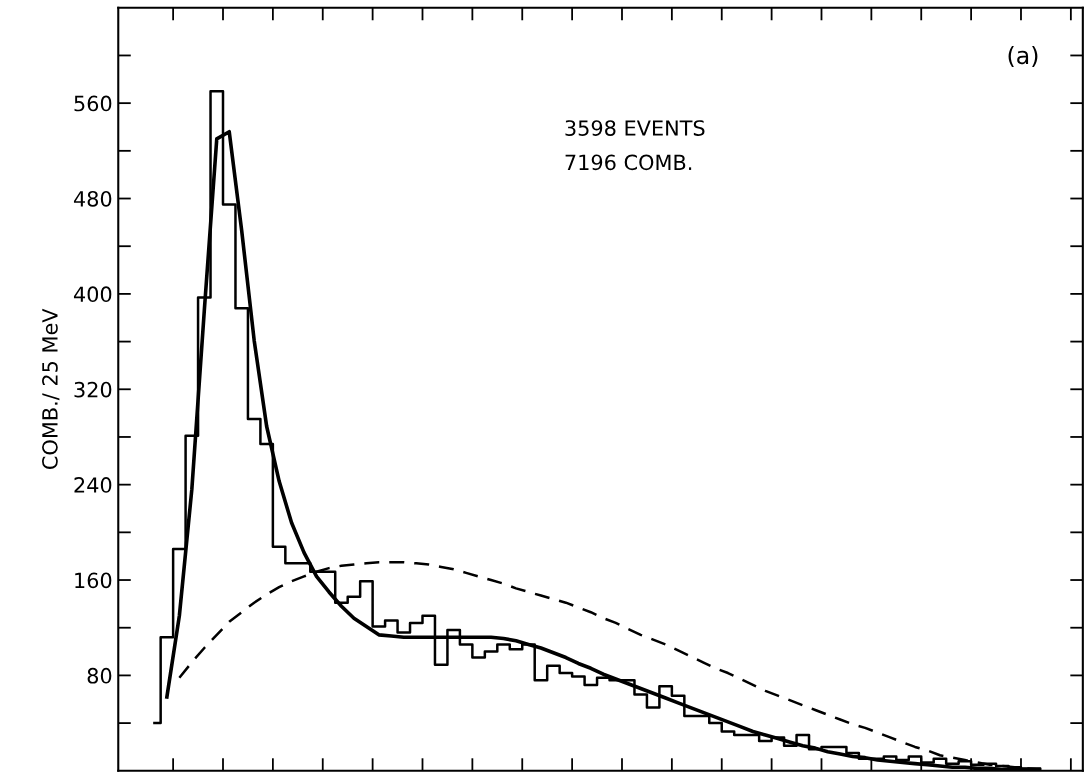  Describe the element at coordinates (93, 389) in the screenshot. I see `y-tick-label: 320` at that location.